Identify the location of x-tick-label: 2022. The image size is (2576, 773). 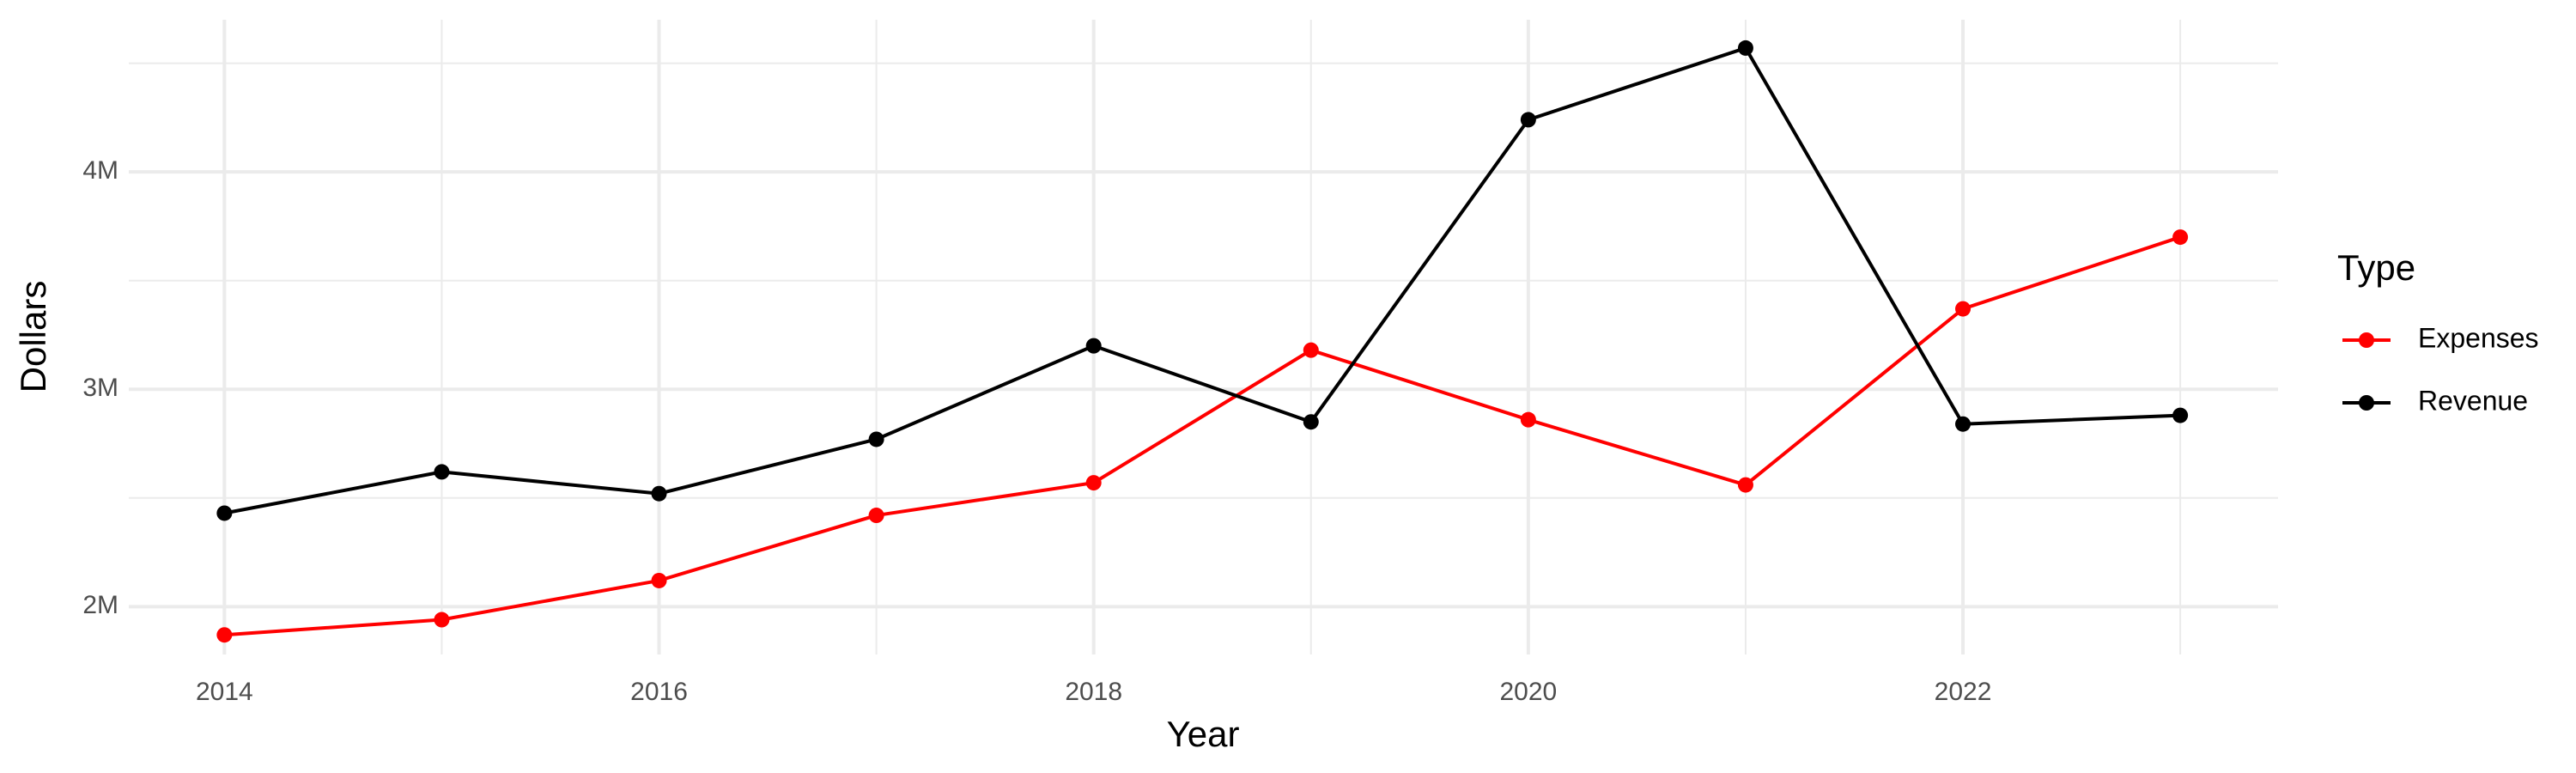
(1963, 692).